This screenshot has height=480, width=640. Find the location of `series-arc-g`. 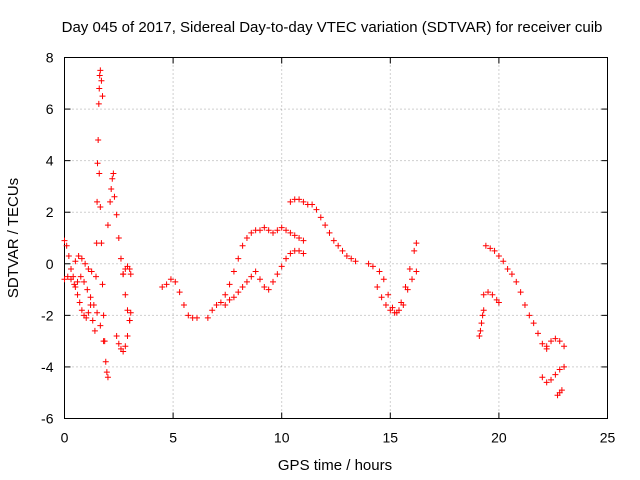

series-arc-g is located at coordinates (255, 272).